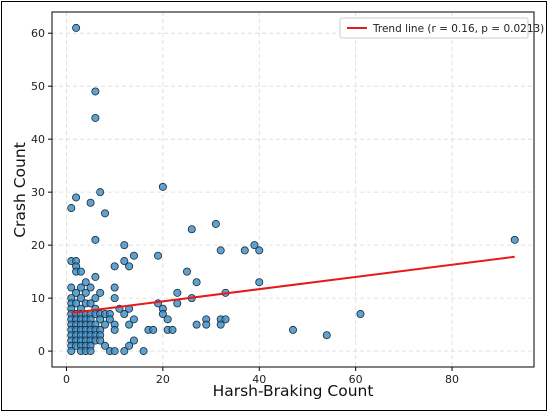 This screenshot has height=414, width=550. Describe the element at coordinates (20, 190) in the screenshot. I see `y-axis-label: Crash Count` at that location.